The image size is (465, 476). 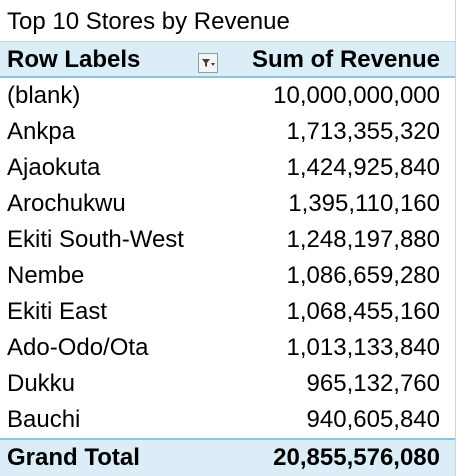 I want to click on store-name: (blank), so click(x=44, y=95).